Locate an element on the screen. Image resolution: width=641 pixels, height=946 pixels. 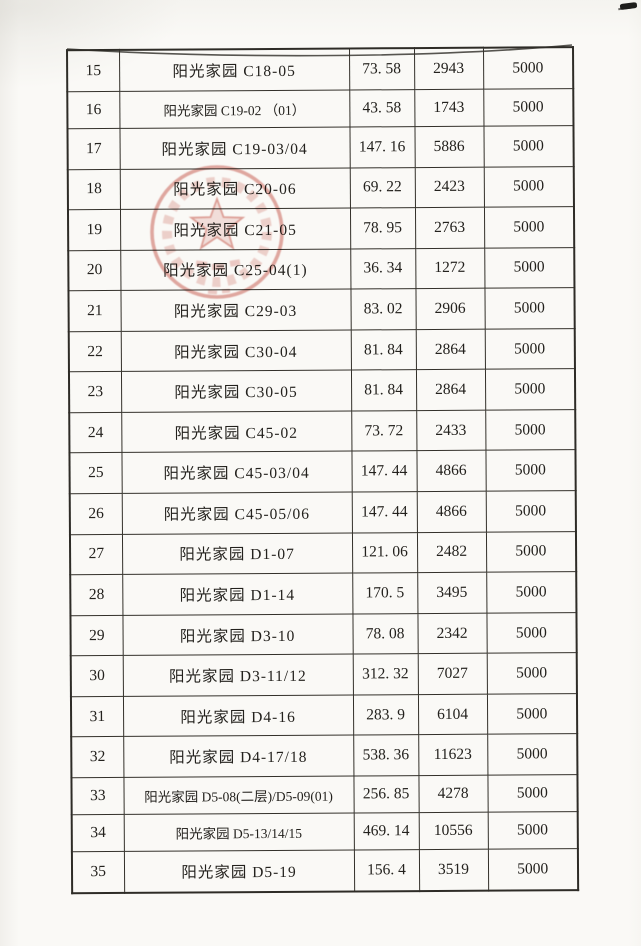
unit-name-cell: 阳光家园 D4-16 is located at coordinates (238, 715).